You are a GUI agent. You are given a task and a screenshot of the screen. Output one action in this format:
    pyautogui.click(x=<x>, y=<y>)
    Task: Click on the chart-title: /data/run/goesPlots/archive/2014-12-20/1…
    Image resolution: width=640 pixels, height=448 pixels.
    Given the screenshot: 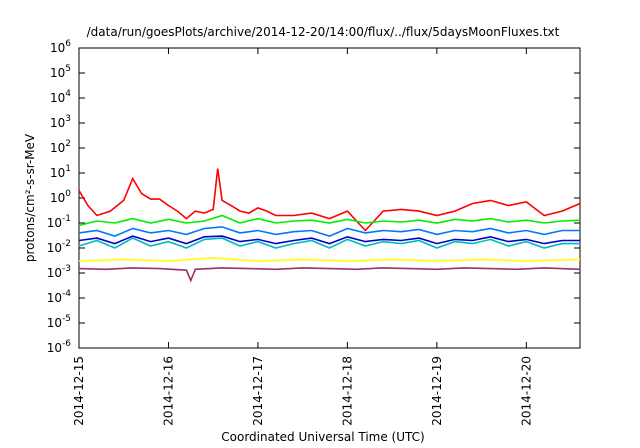 What is the action you would take?
    pyautogui.click(x=323, y=32)
    